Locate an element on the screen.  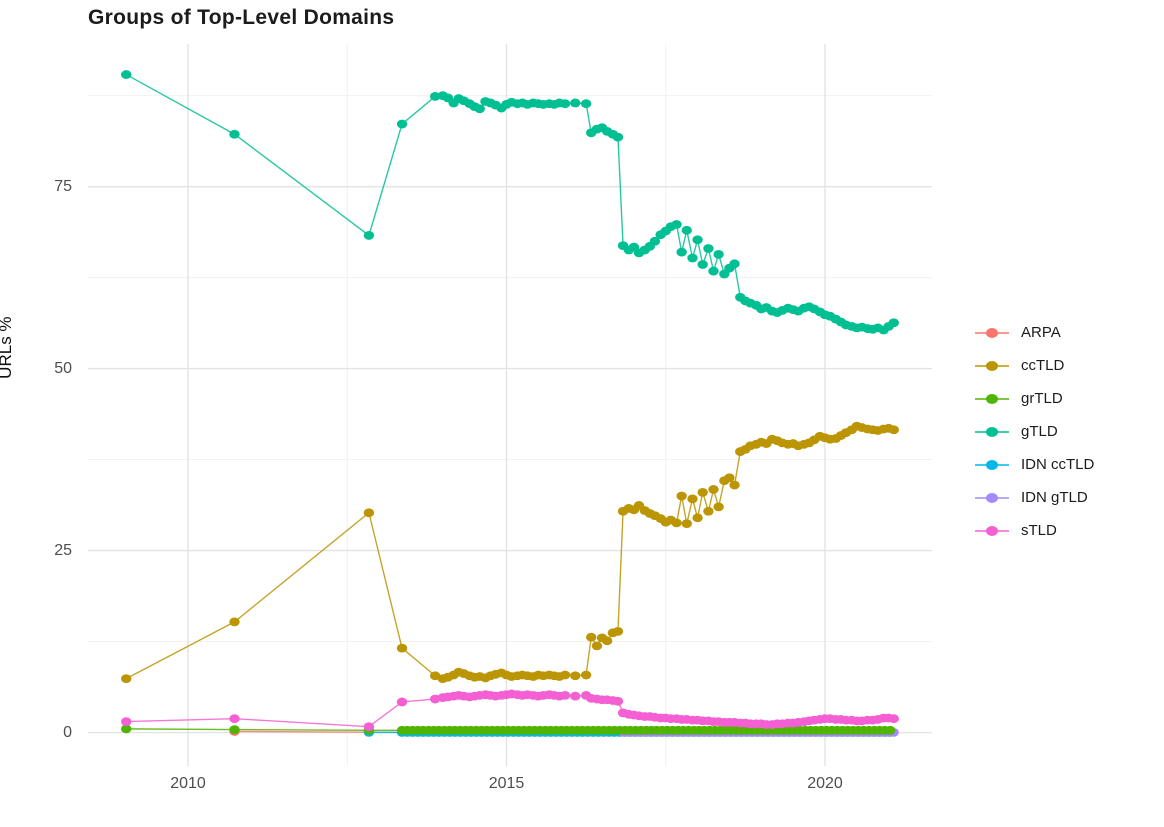
legend-label: ccTLD is located at coordinates (1043, 365).